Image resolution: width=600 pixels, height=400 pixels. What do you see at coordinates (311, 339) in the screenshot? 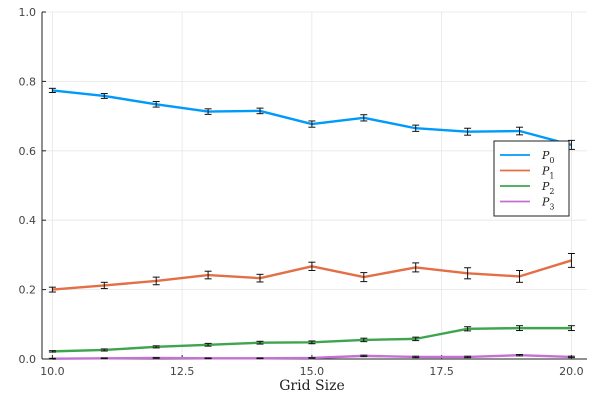
I see `series-P2` at bounding box center [311, 339].